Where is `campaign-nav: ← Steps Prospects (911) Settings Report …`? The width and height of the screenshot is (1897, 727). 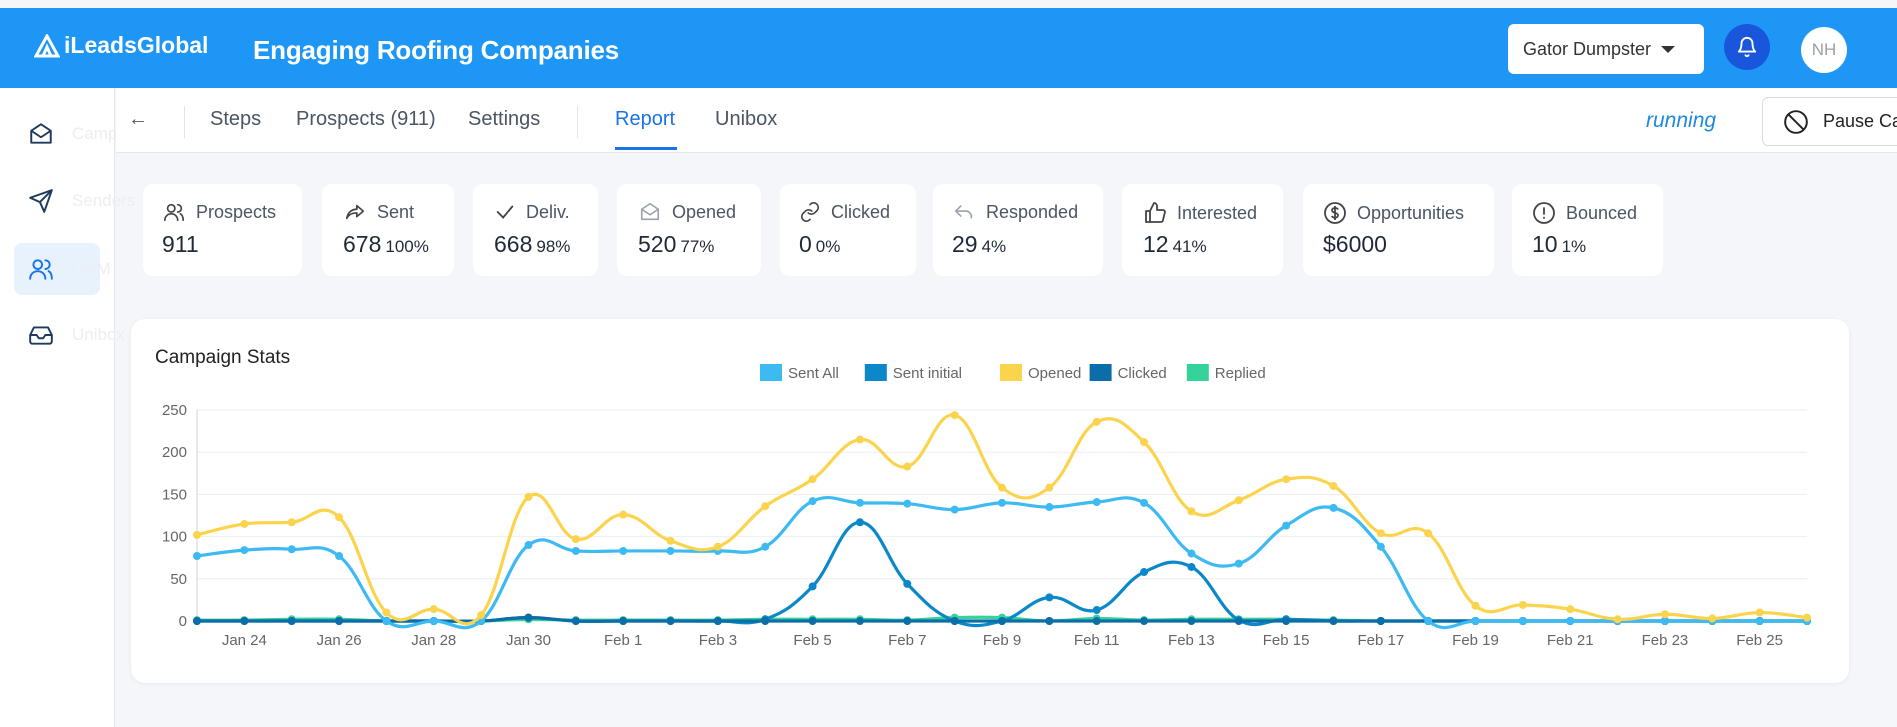
campaign-nav: ← Steps Prospects (911) Settings Report … is located at coordinates (1006, 120).